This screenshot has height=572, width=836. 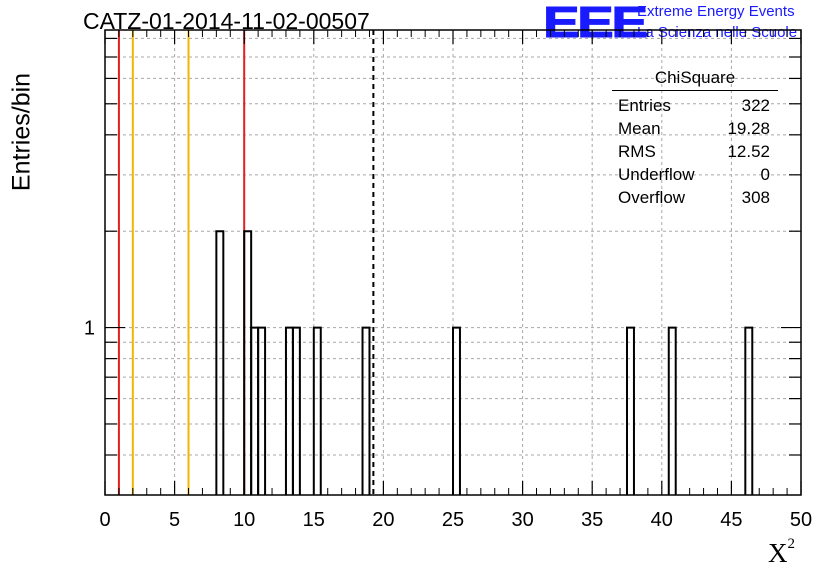 I want to click on x-tick-label: 25, so click(x=453, y=520).